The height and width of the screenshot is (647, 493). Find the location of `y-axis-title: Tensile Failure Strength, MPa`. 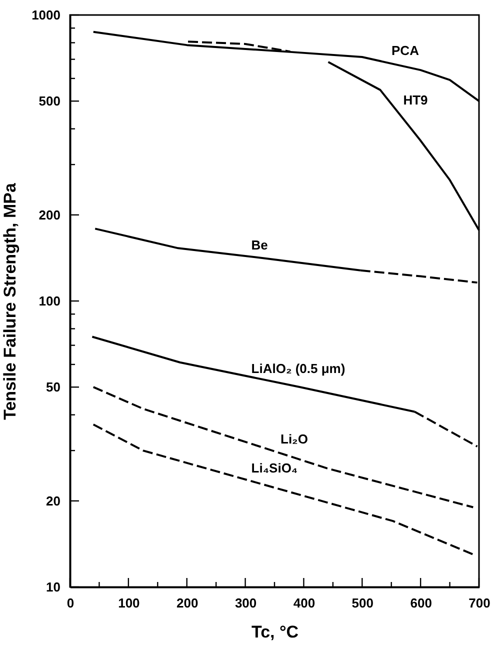

y-axis-title: Tensile Failure Strength, MPa is located at coordinates (10, 301).